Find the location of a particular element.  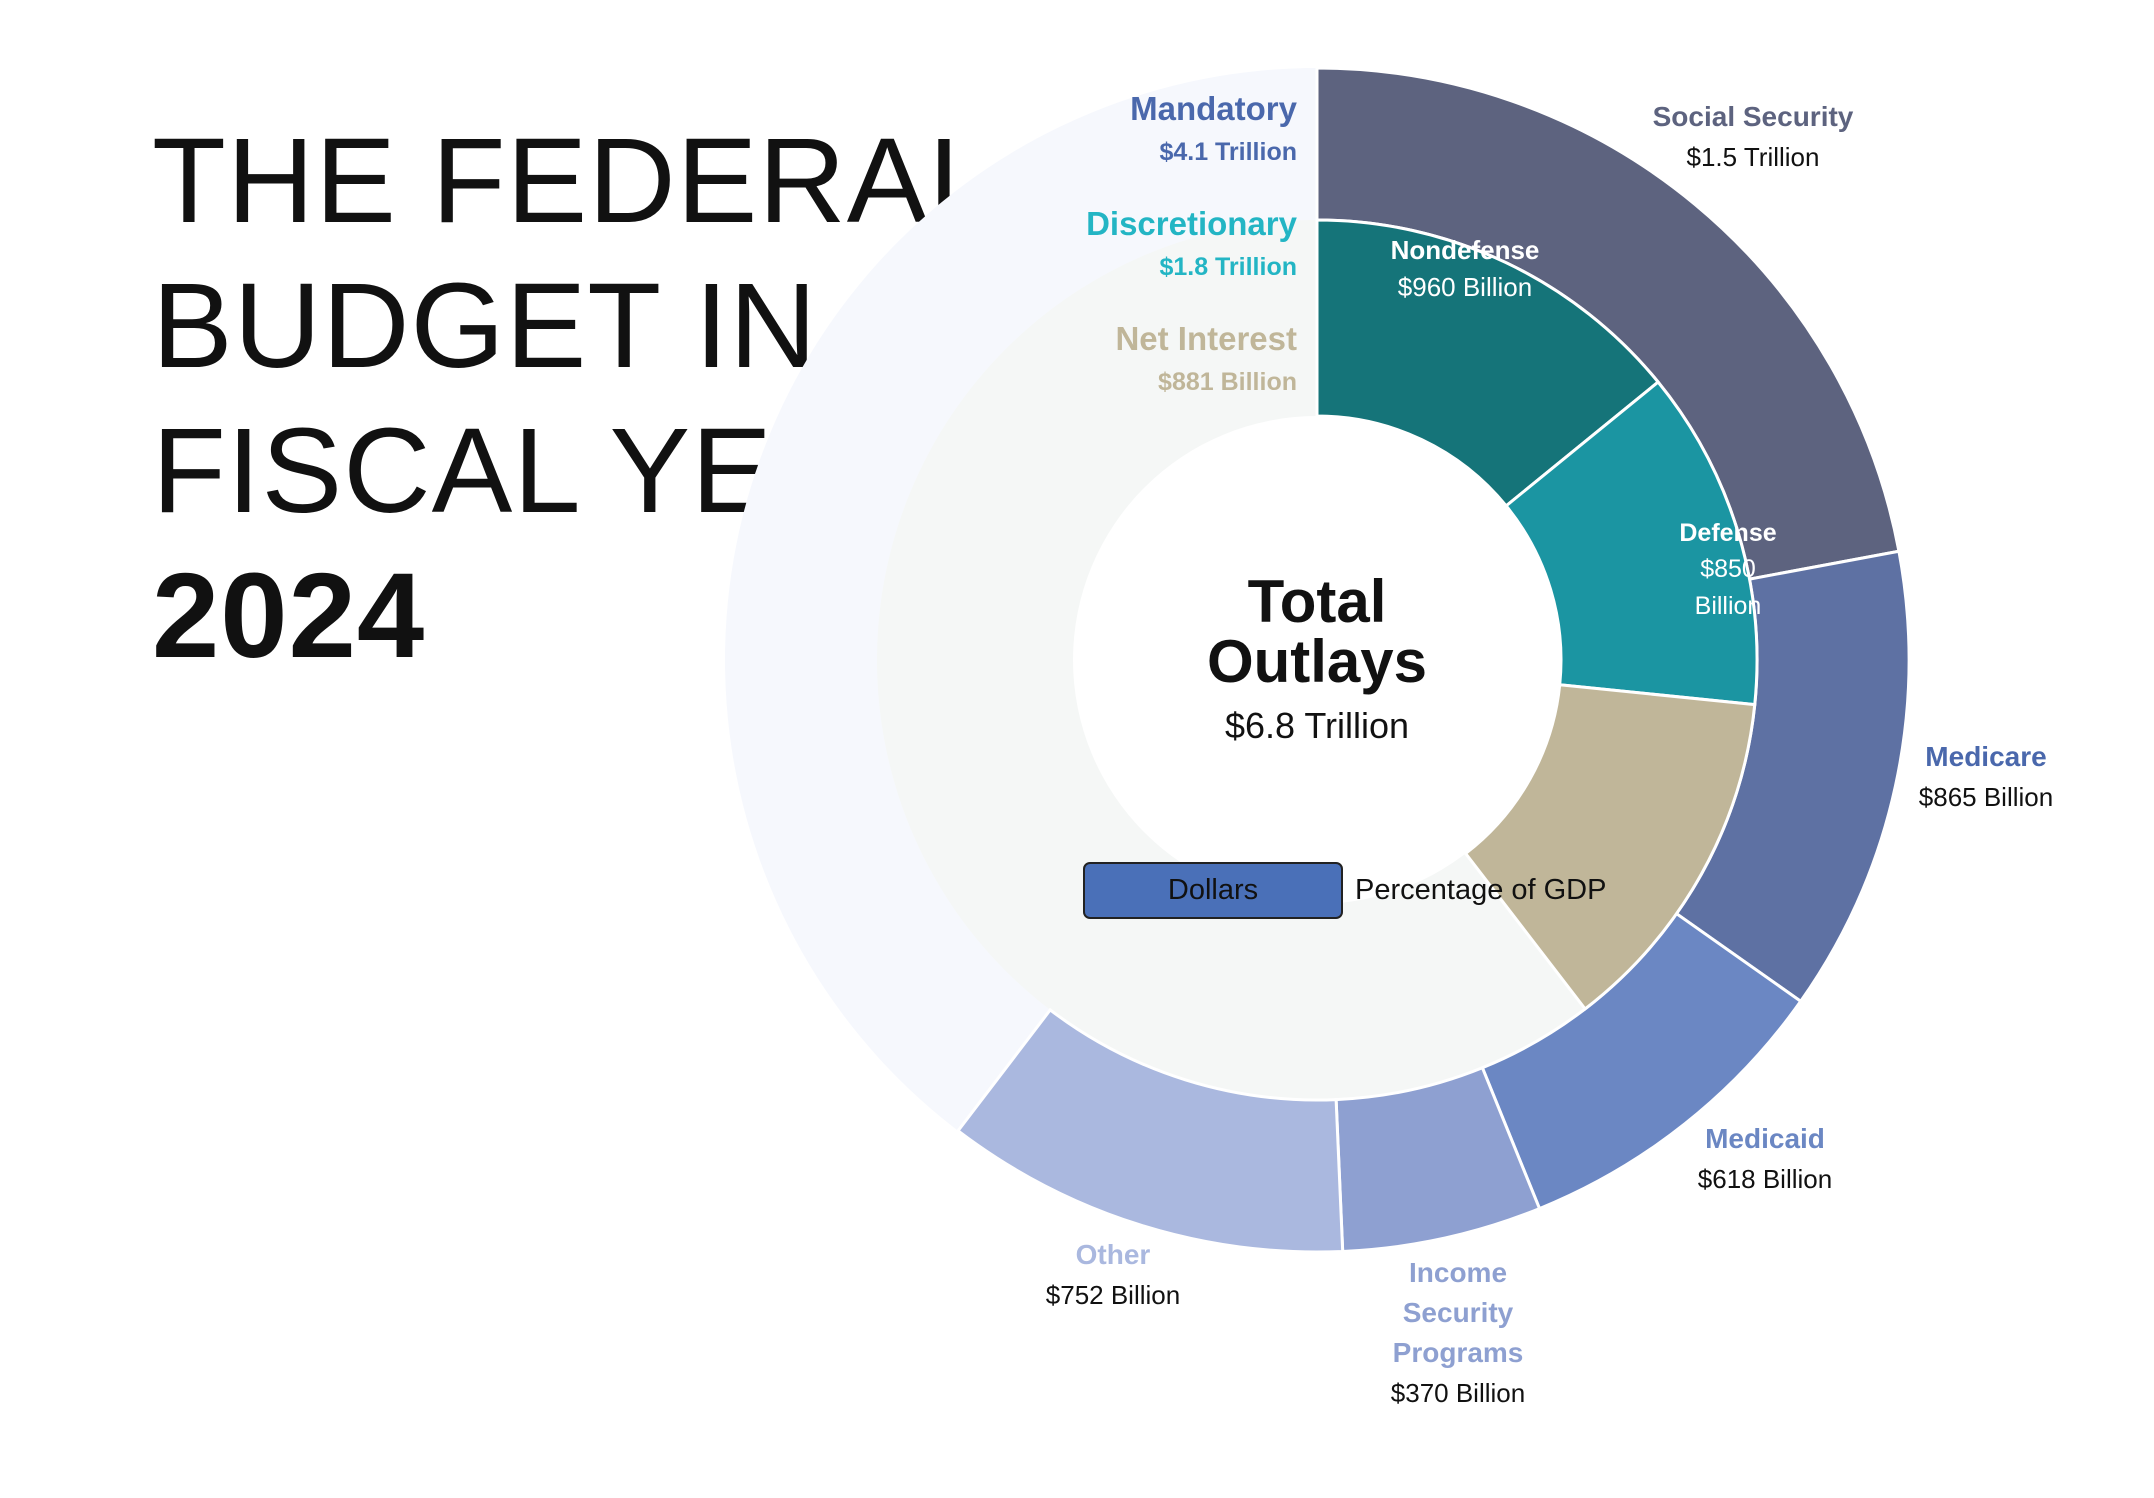

outer-label-income-security-programs-2: Security is located at coordinates (1458, 1312).